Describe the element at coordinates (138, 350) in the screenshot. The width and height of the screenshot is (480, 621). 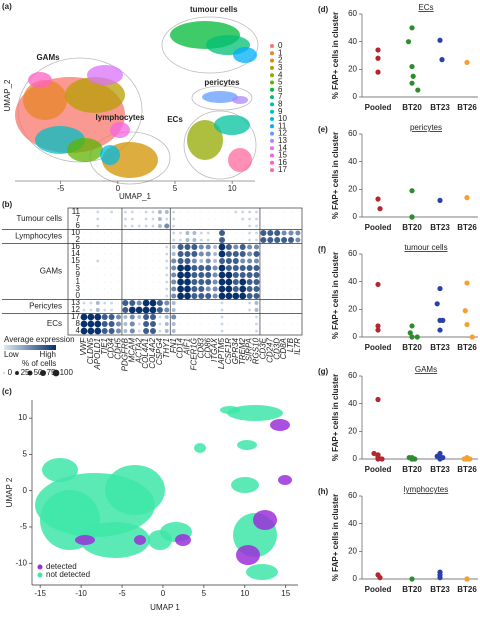
I see `gene-label: ACTA2` at that location.